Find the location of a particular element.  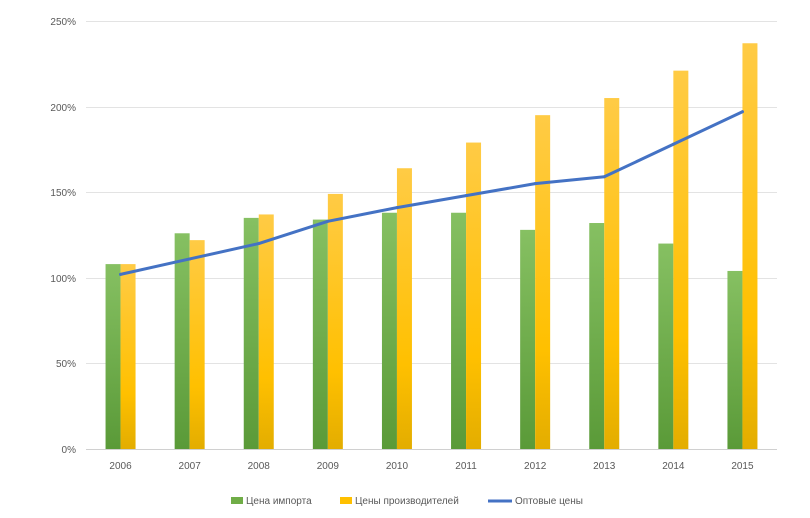

x-tick-label: 2009 is located at coordinates (328, 466).